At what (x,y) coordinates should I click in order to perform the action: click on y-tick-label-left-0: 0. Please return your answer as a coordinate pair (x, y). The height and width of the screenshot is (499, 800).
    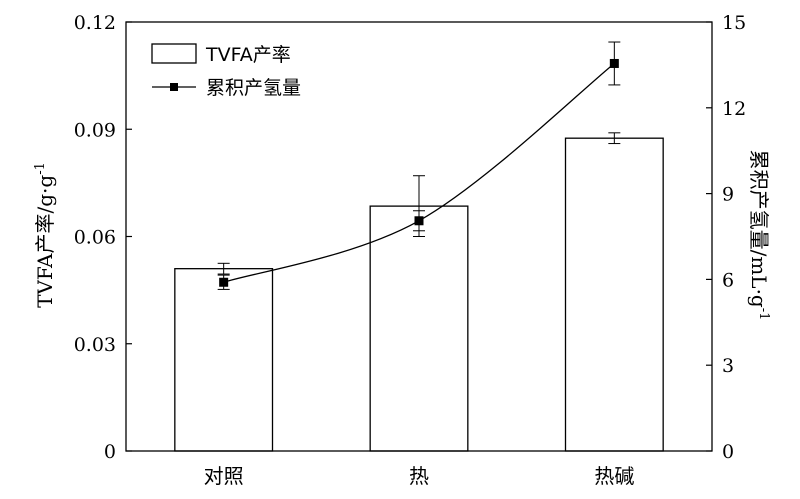
    Looking at the image, I should click on (110, 452).